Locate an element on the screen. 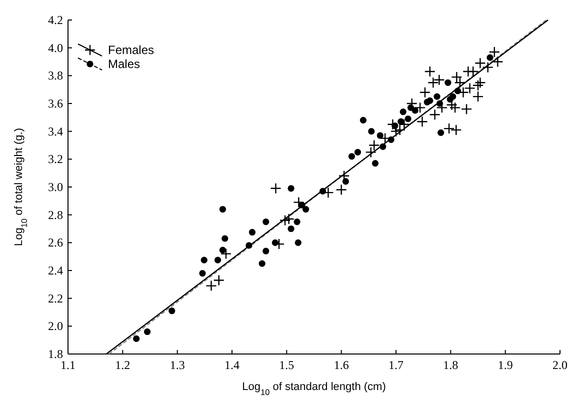 The width and height of the screenshot is (579, 402). y-tick-label: 2.2 is located at coordinates (55, 298).